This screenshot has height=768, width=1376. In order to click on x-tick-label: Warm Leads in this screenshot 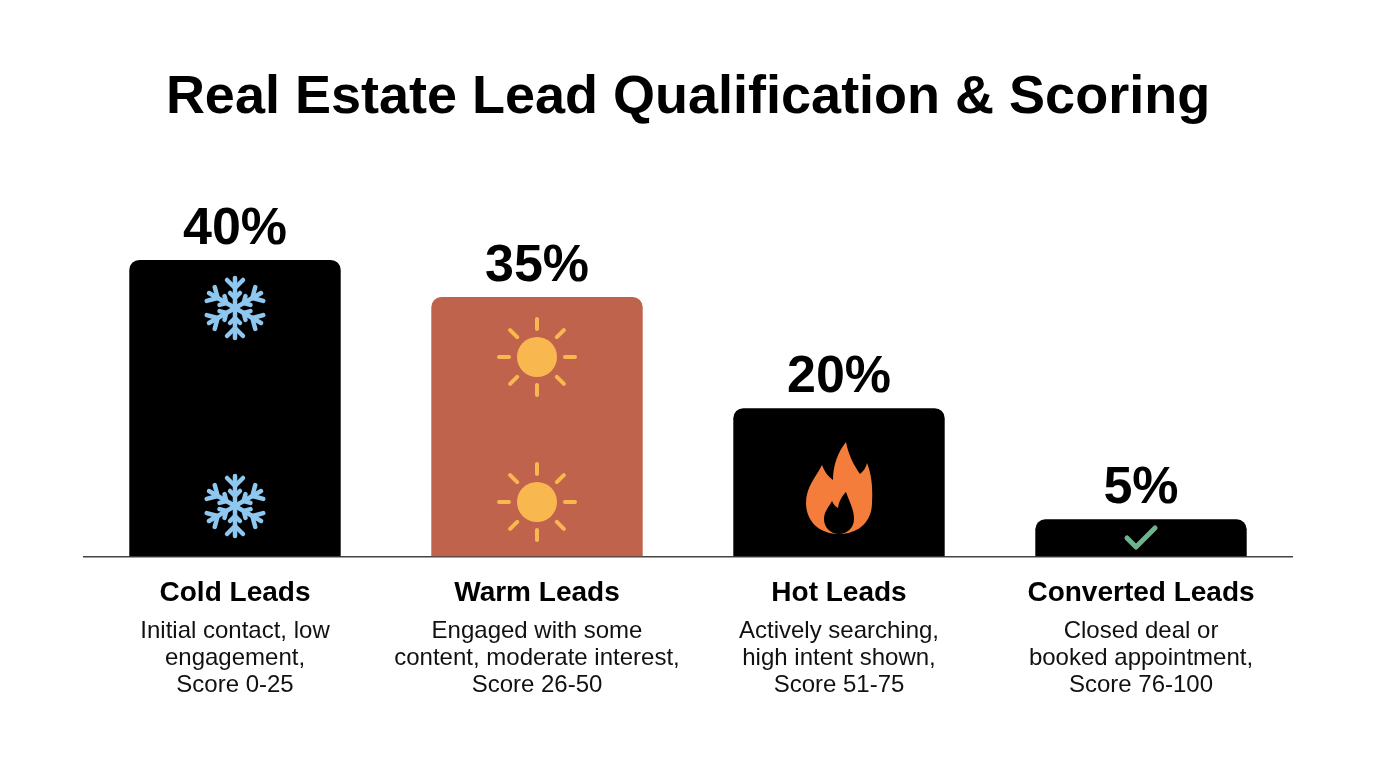, I will do `click(537, 591)`.